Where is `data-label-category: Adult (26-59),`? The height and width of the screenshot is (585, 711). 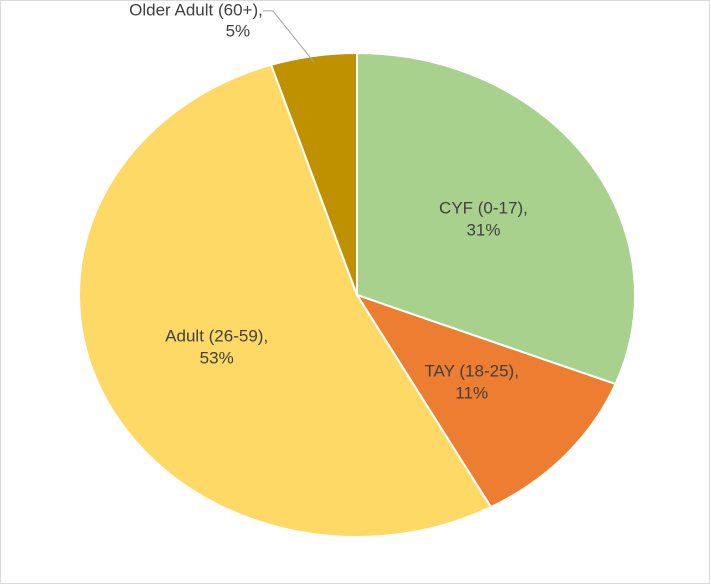 data-label-category: Adult (26-59), is located at coordinates (216, 335).